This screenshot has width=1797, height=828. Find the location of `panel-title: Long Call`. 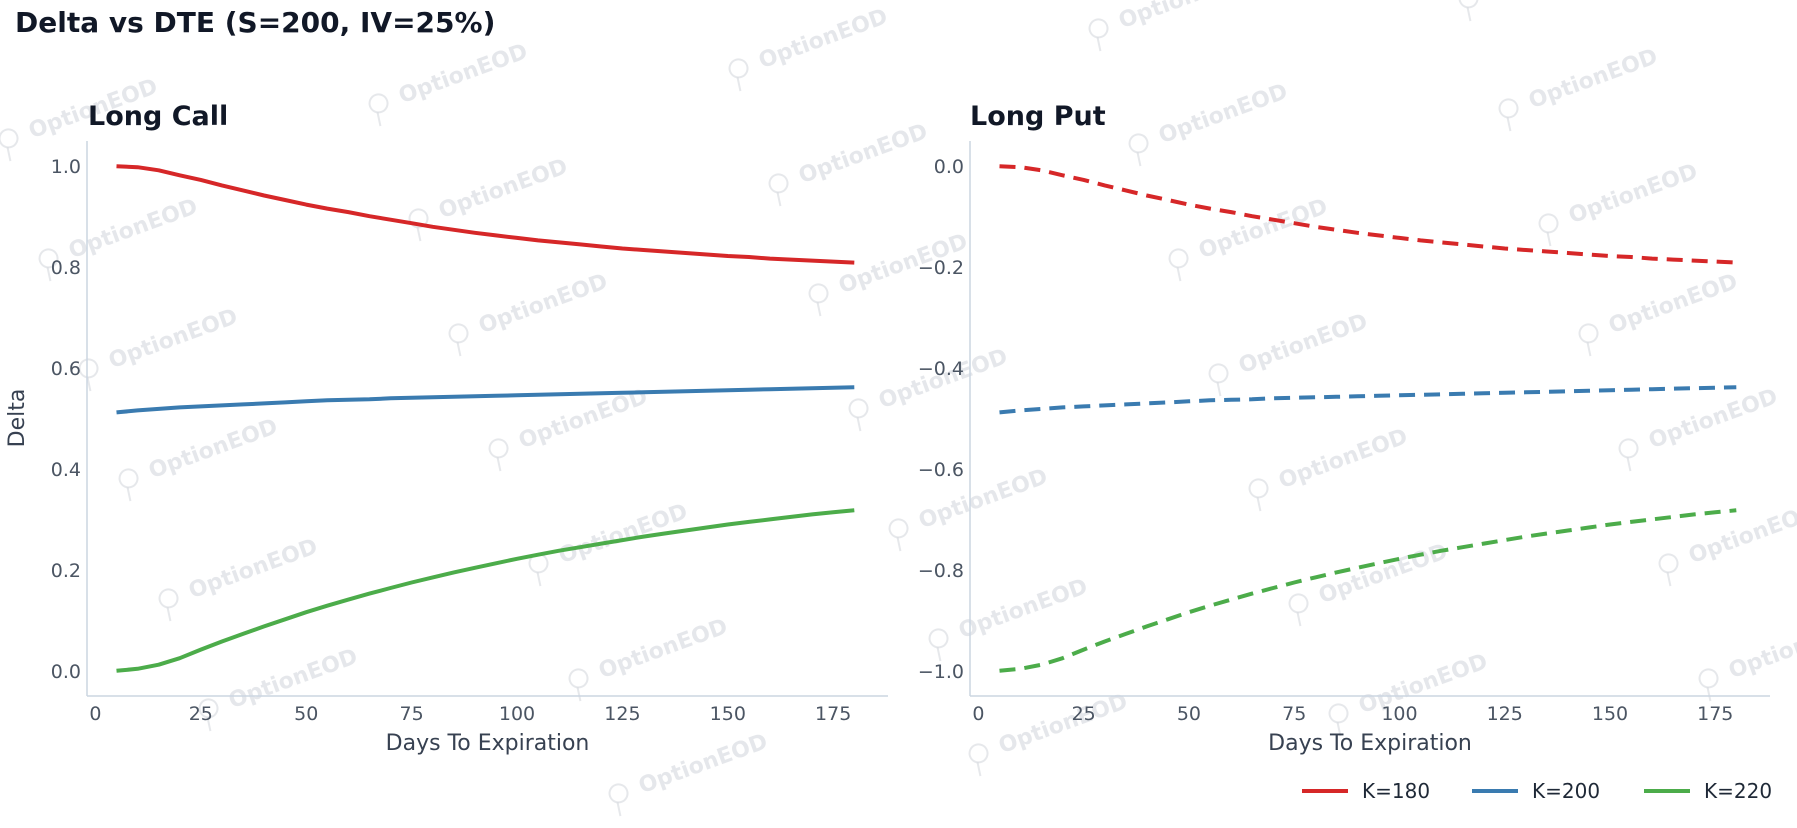

panel-title: Long Call is located at coordinates (158, 116).